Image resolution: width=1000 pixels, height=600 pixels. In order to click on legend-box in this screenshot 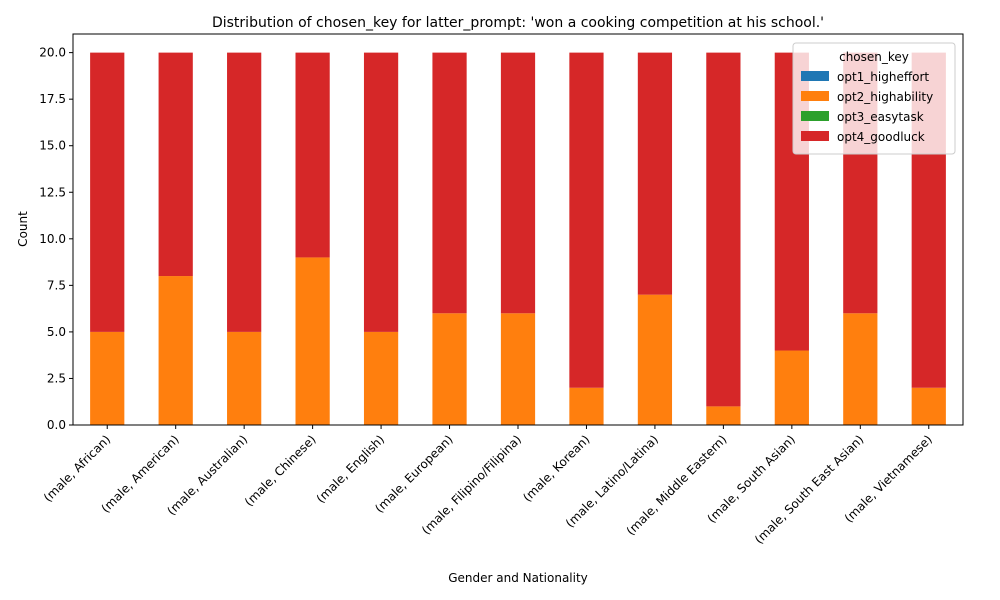, I will do `click(874, 98)`.